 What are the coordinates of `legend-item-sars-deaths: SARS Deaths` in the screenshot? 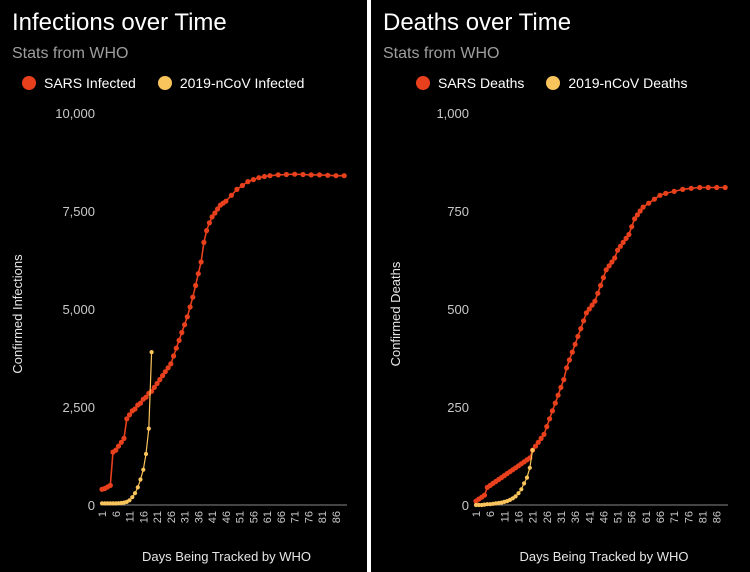 It's located at (470, 83).